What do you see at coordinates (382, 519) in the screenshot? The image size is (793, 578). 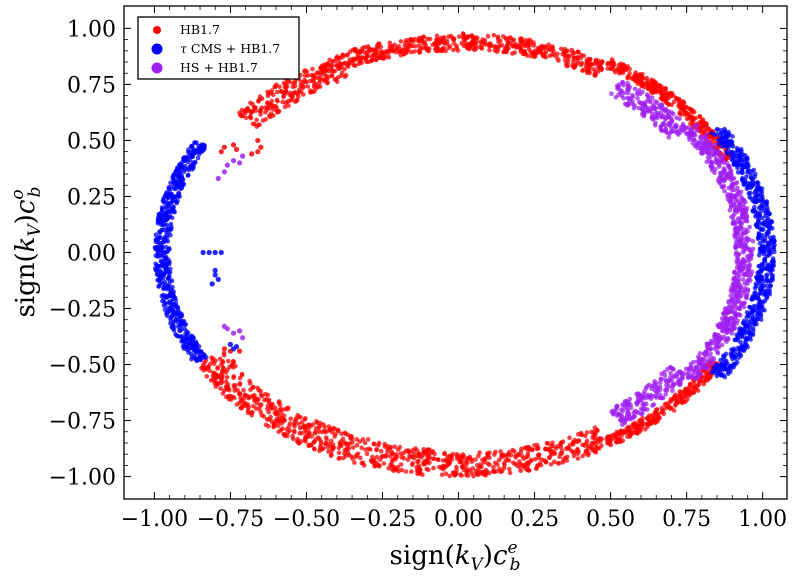 I see `x-tick-label: −0.25` at bounding box center [382, 519].